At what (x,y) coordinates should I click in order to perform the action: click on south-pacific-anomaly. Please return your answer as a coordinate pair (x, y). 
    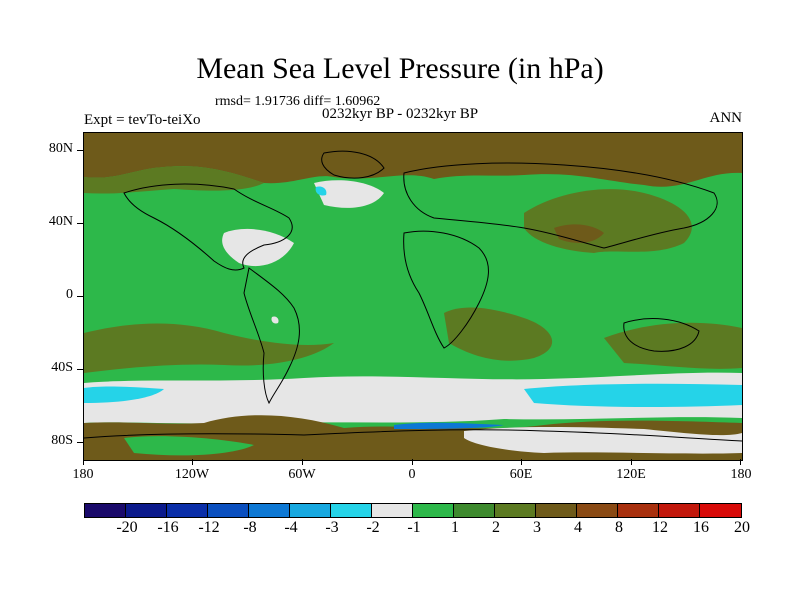
    Looking at the image, I should click on (209, 348).